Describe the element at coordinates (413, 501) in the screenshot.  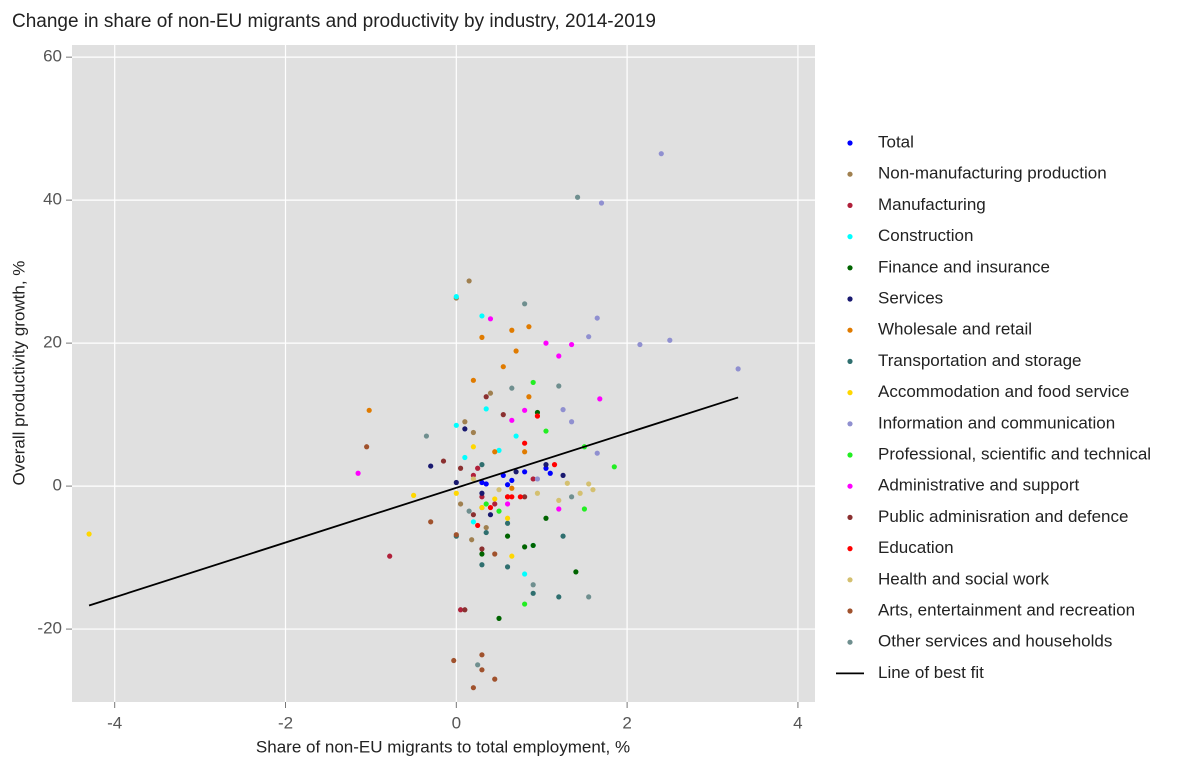
I see `fit-line` at that location.